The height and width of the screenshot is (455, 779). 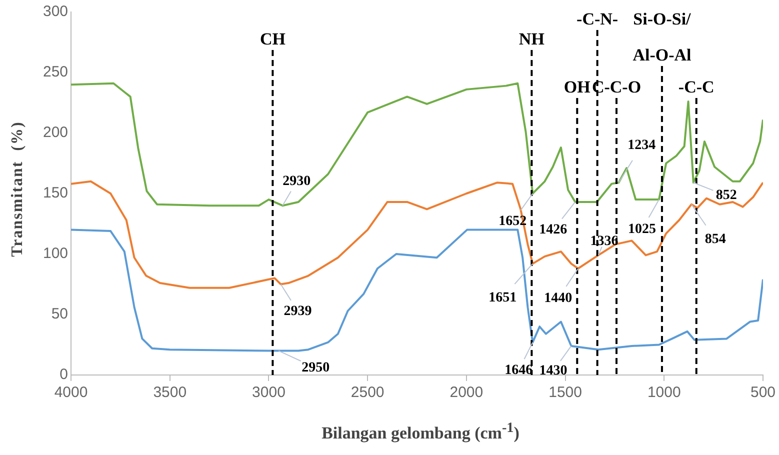 What do you see at coordinates (715, 239) in the screenshot?
I see `annotation: 854` at bounding box center [715, 239].